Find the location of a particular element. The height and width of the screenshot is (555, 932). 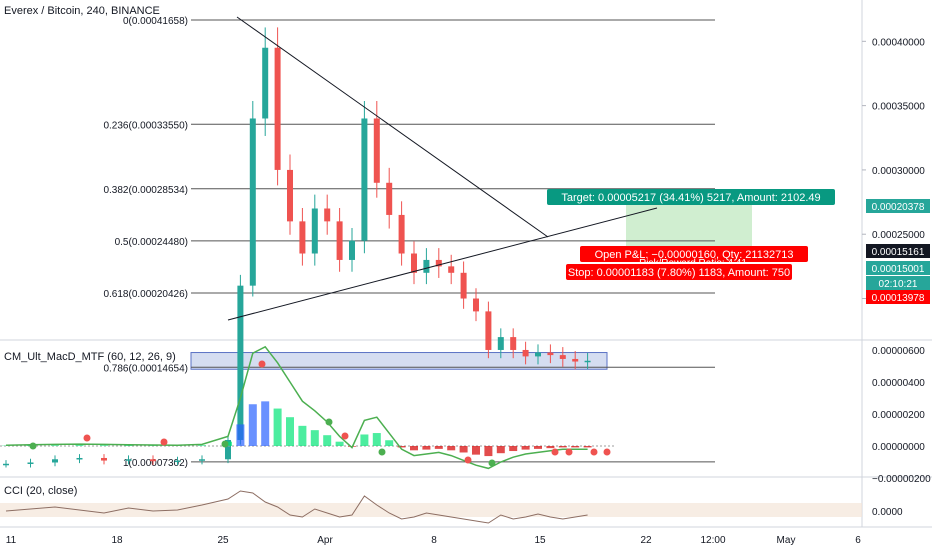

price-axis-label: 0.00025000 is located at coordinates (898, 235).